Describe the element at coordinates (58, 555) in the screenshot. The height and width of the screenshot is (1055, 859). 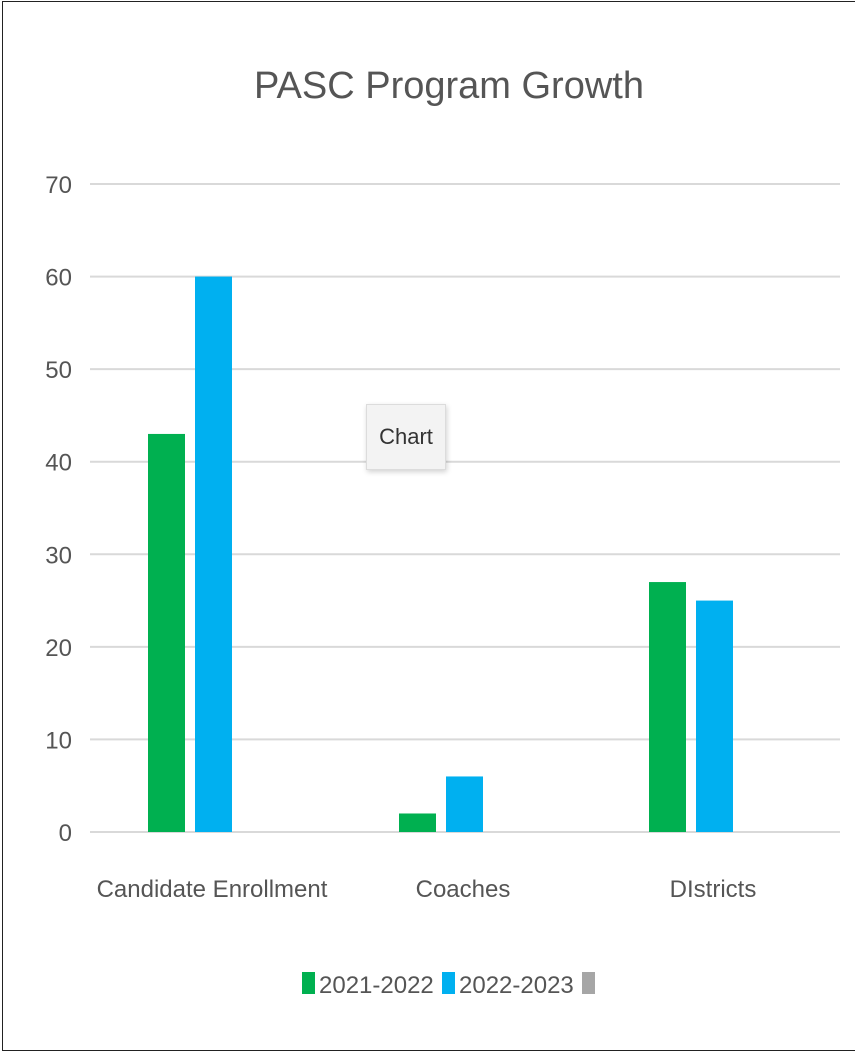
I see `y-tick-label-30: 30` at that location.